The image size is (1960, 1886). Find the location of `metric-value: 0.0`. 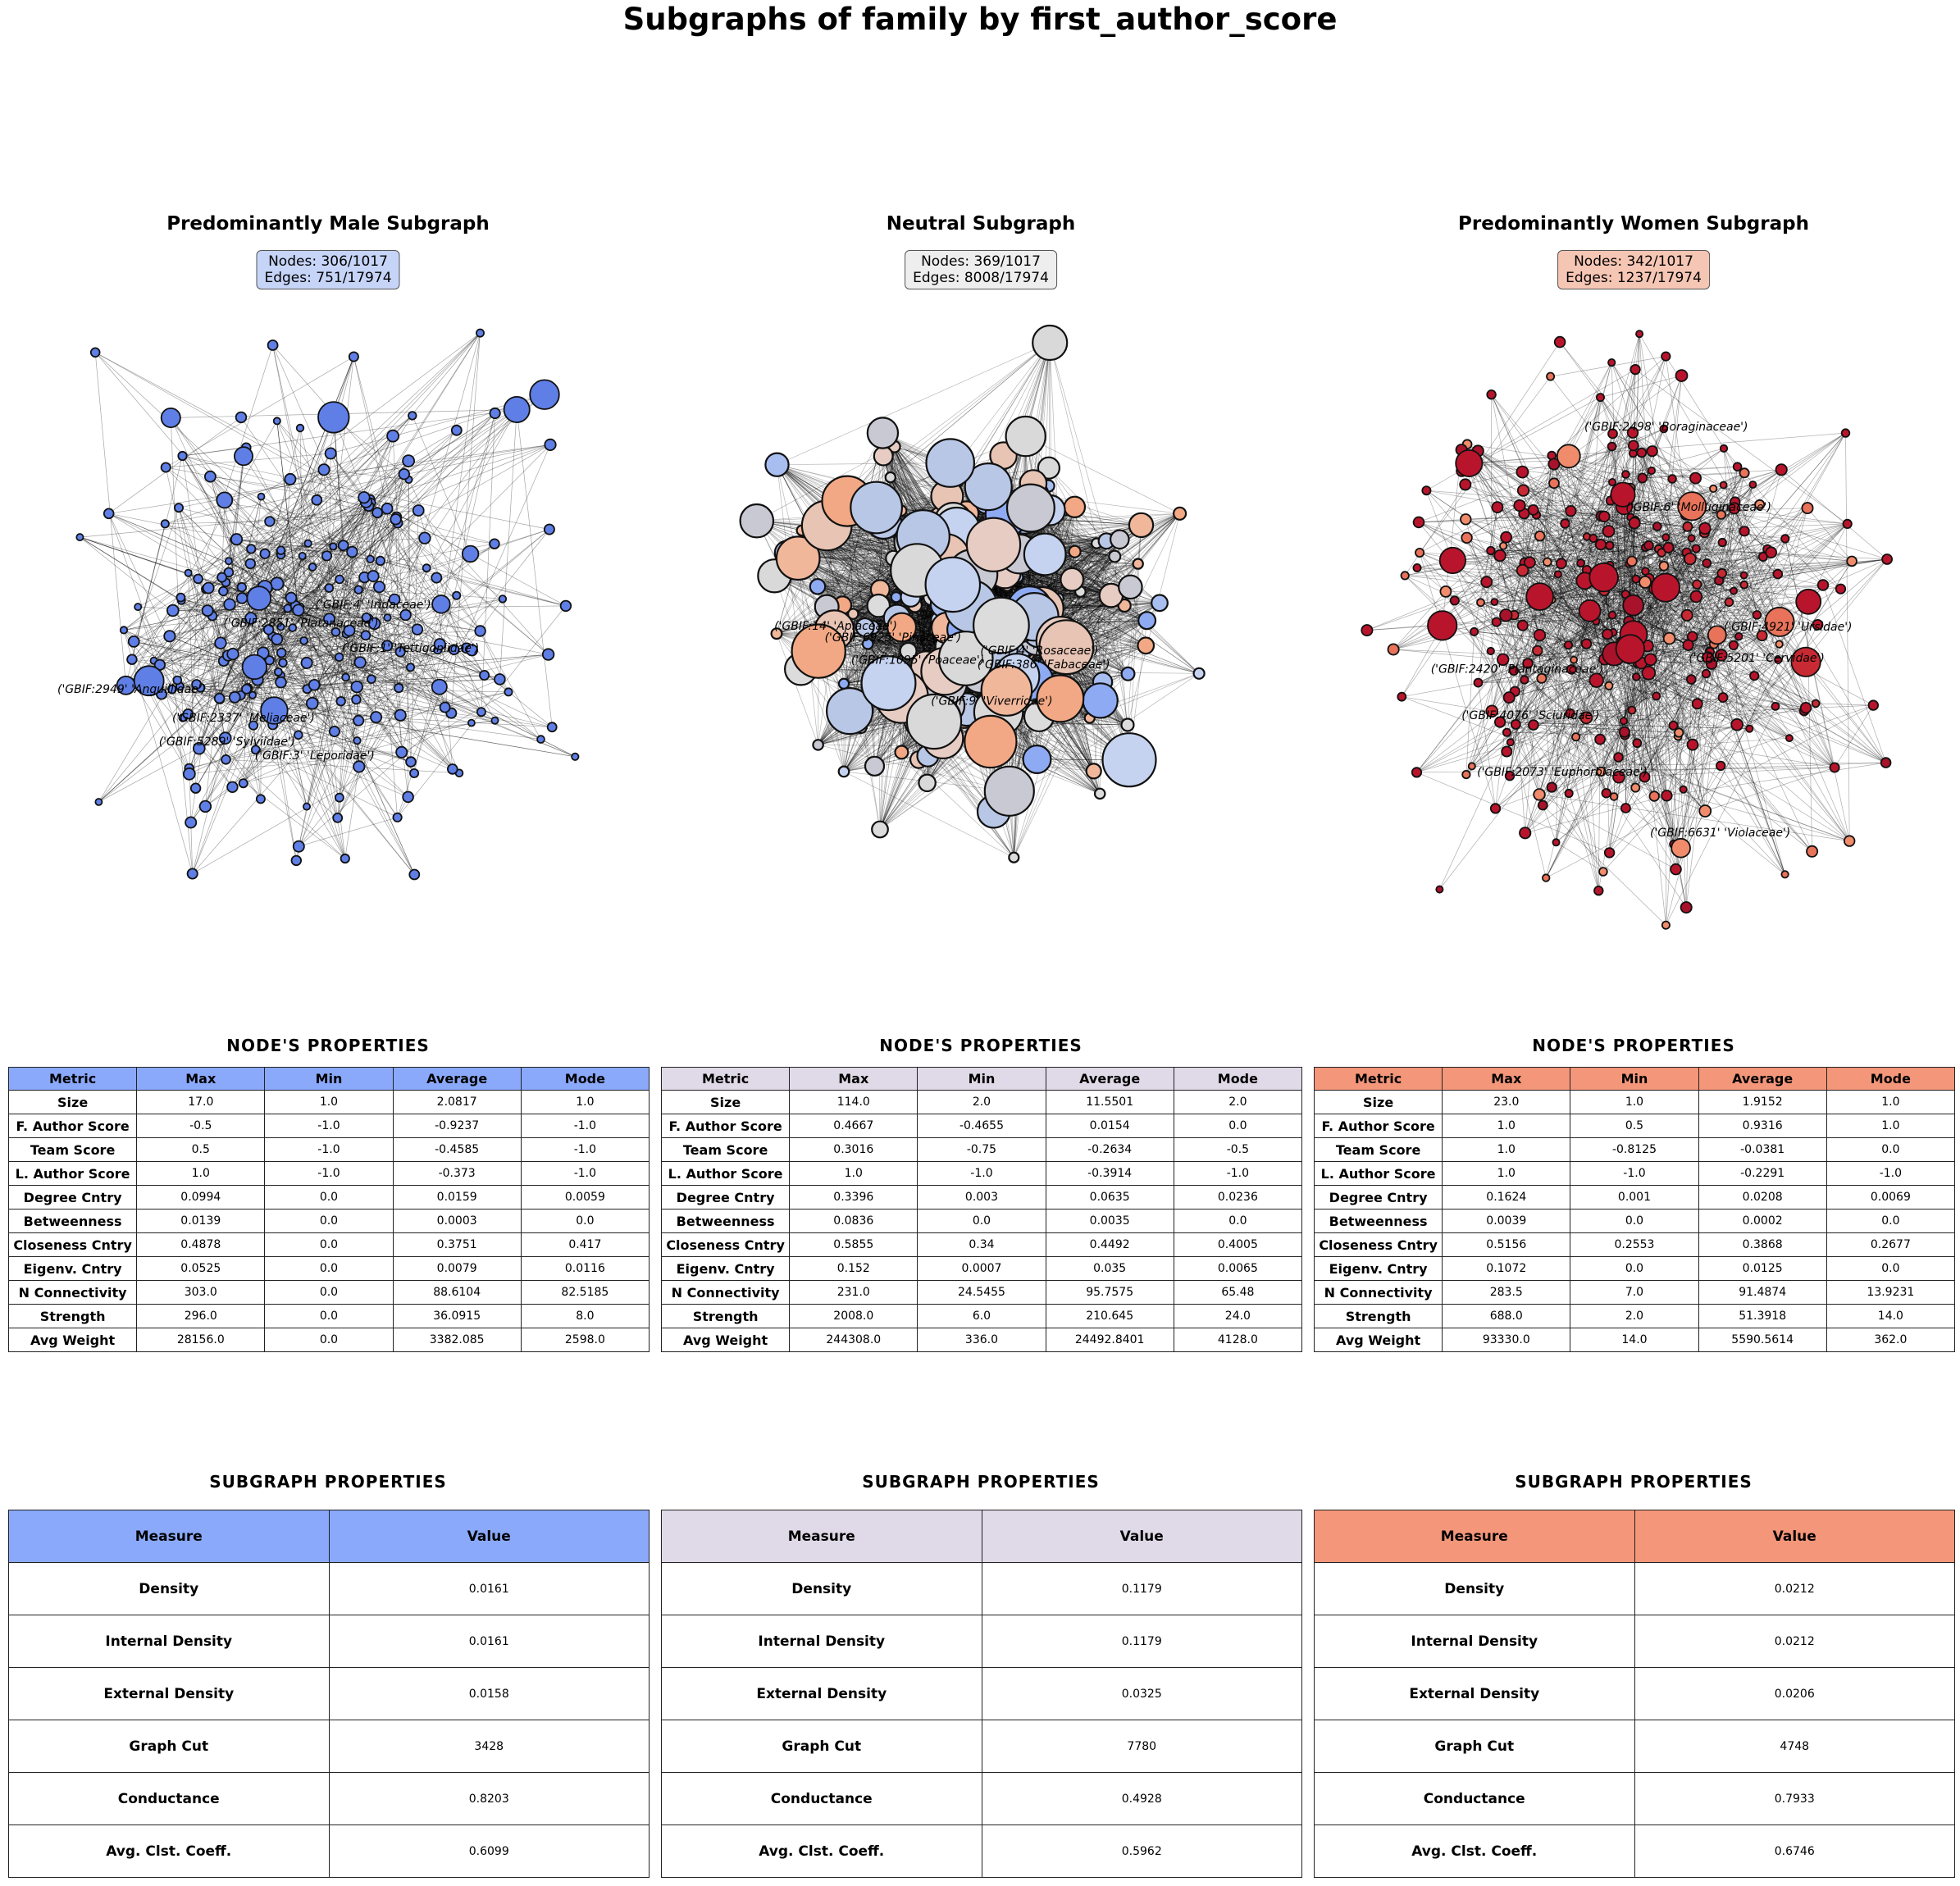

metric-value: 0.0 is located at coordinates (329, 1197).